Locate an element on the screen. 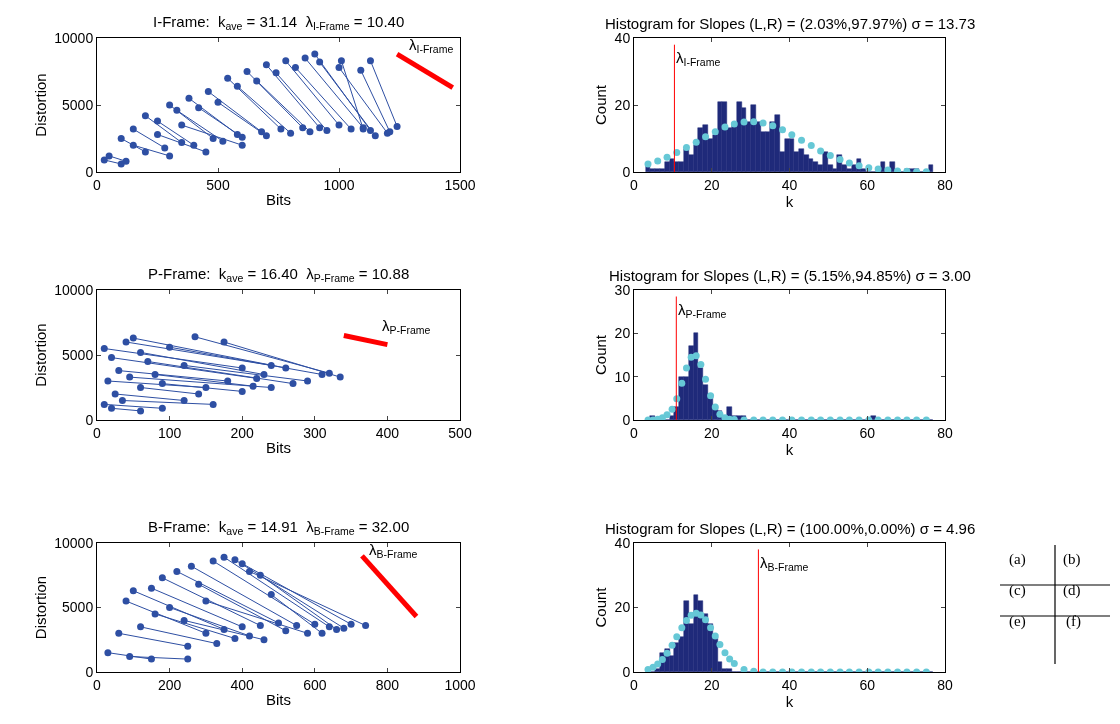  chart-title: B-Frame: k$_{ave}$ = 14.91 λ$_{B-Frame}$ = 32.00 is located at coordinates (279, 528).